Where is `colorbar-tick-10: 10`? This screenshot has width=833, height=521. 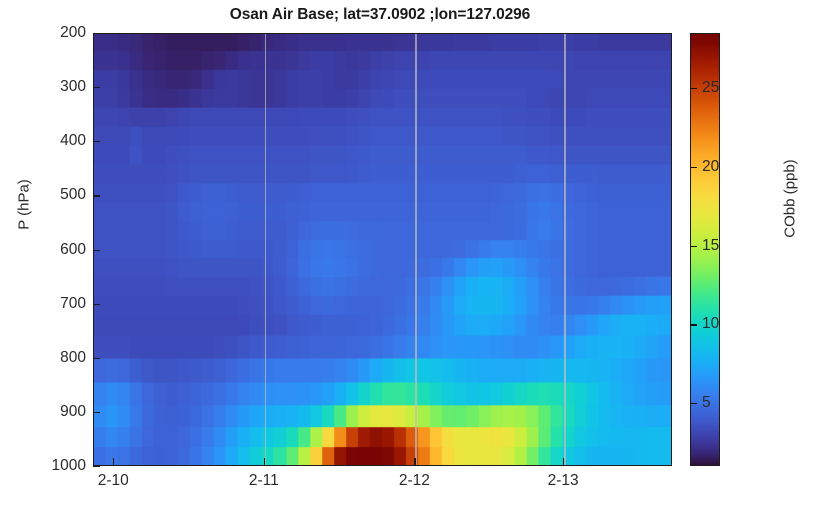
colorbar-tick-10: 10 is located at coordinates (711, 324).